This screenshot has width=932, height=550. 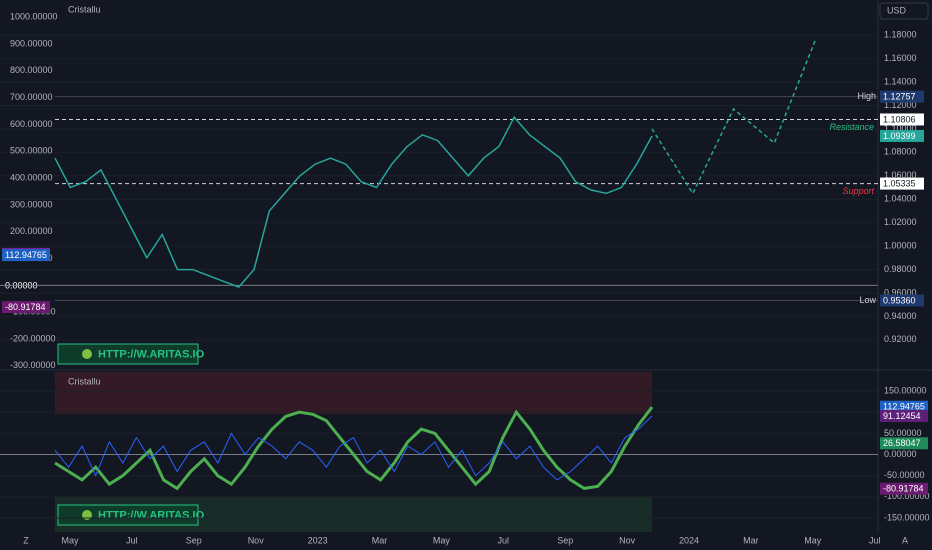 I want to click on y2-tick-label: -200.00000, so click(x=33, y=338).